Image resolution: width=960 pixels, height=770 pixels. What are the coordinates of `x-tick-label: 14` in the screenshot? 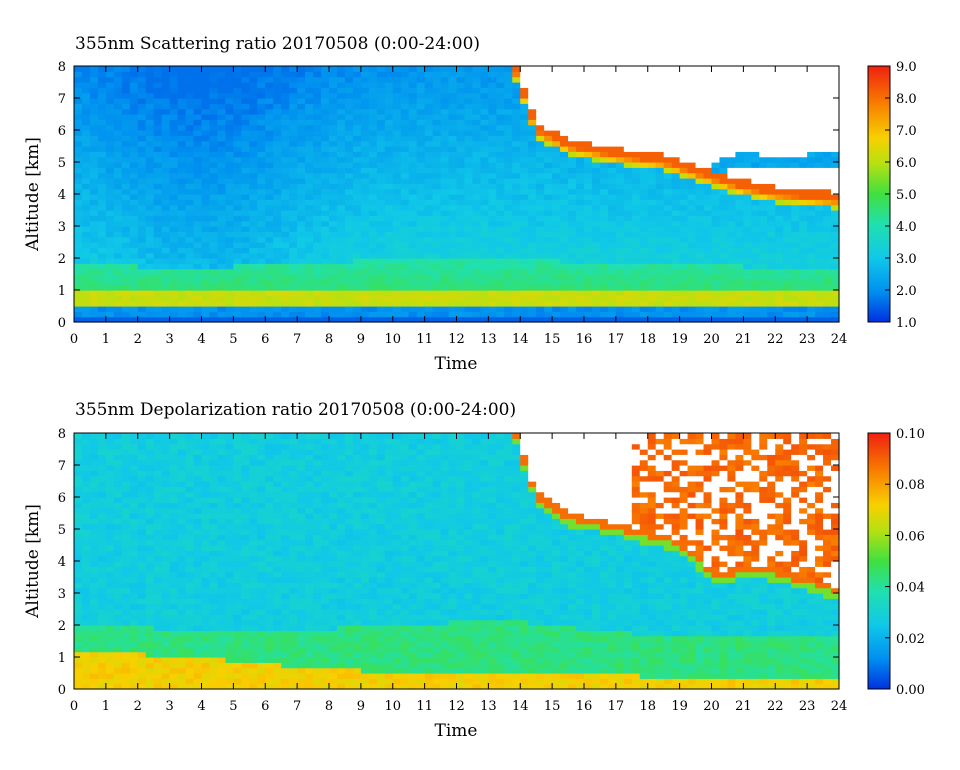 It's located at (520, 339).